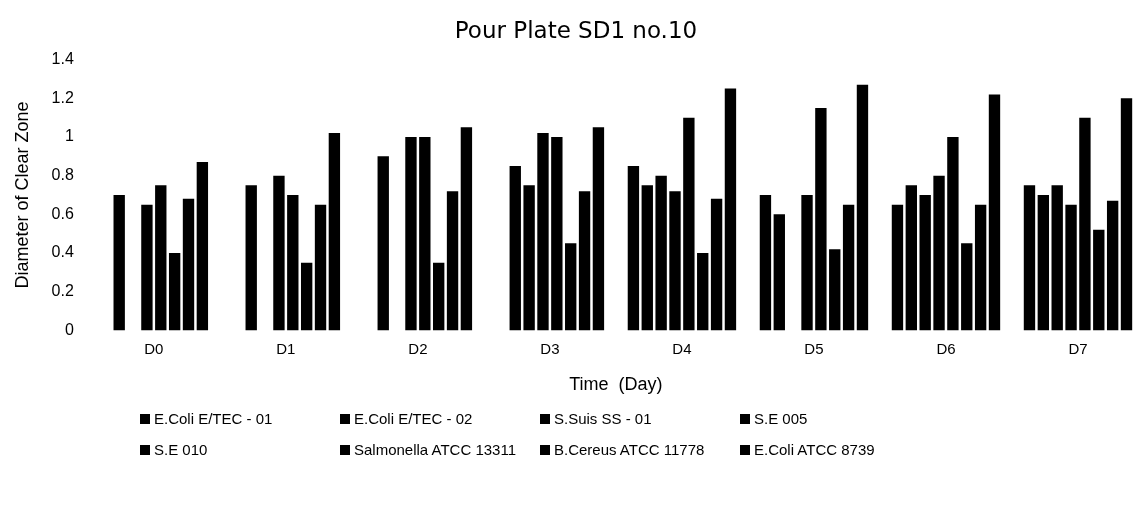  What do you see at coordinates (62, 291) in the screenshot?
I see `y-tick-label: 0.2` at bounding box center [62, 291].